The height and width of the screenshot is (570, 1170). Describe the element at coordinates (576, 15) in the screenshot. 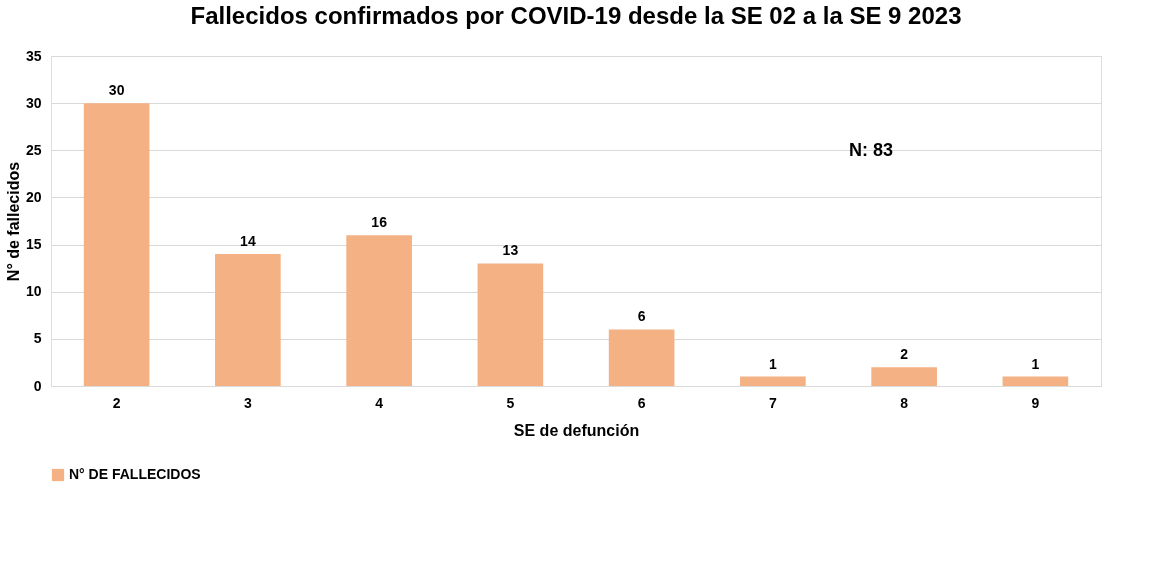

I see `chart-title: Fallecidos confirmados por COVID-19 desde la SE 02 a la SE 9 2023` at that location.